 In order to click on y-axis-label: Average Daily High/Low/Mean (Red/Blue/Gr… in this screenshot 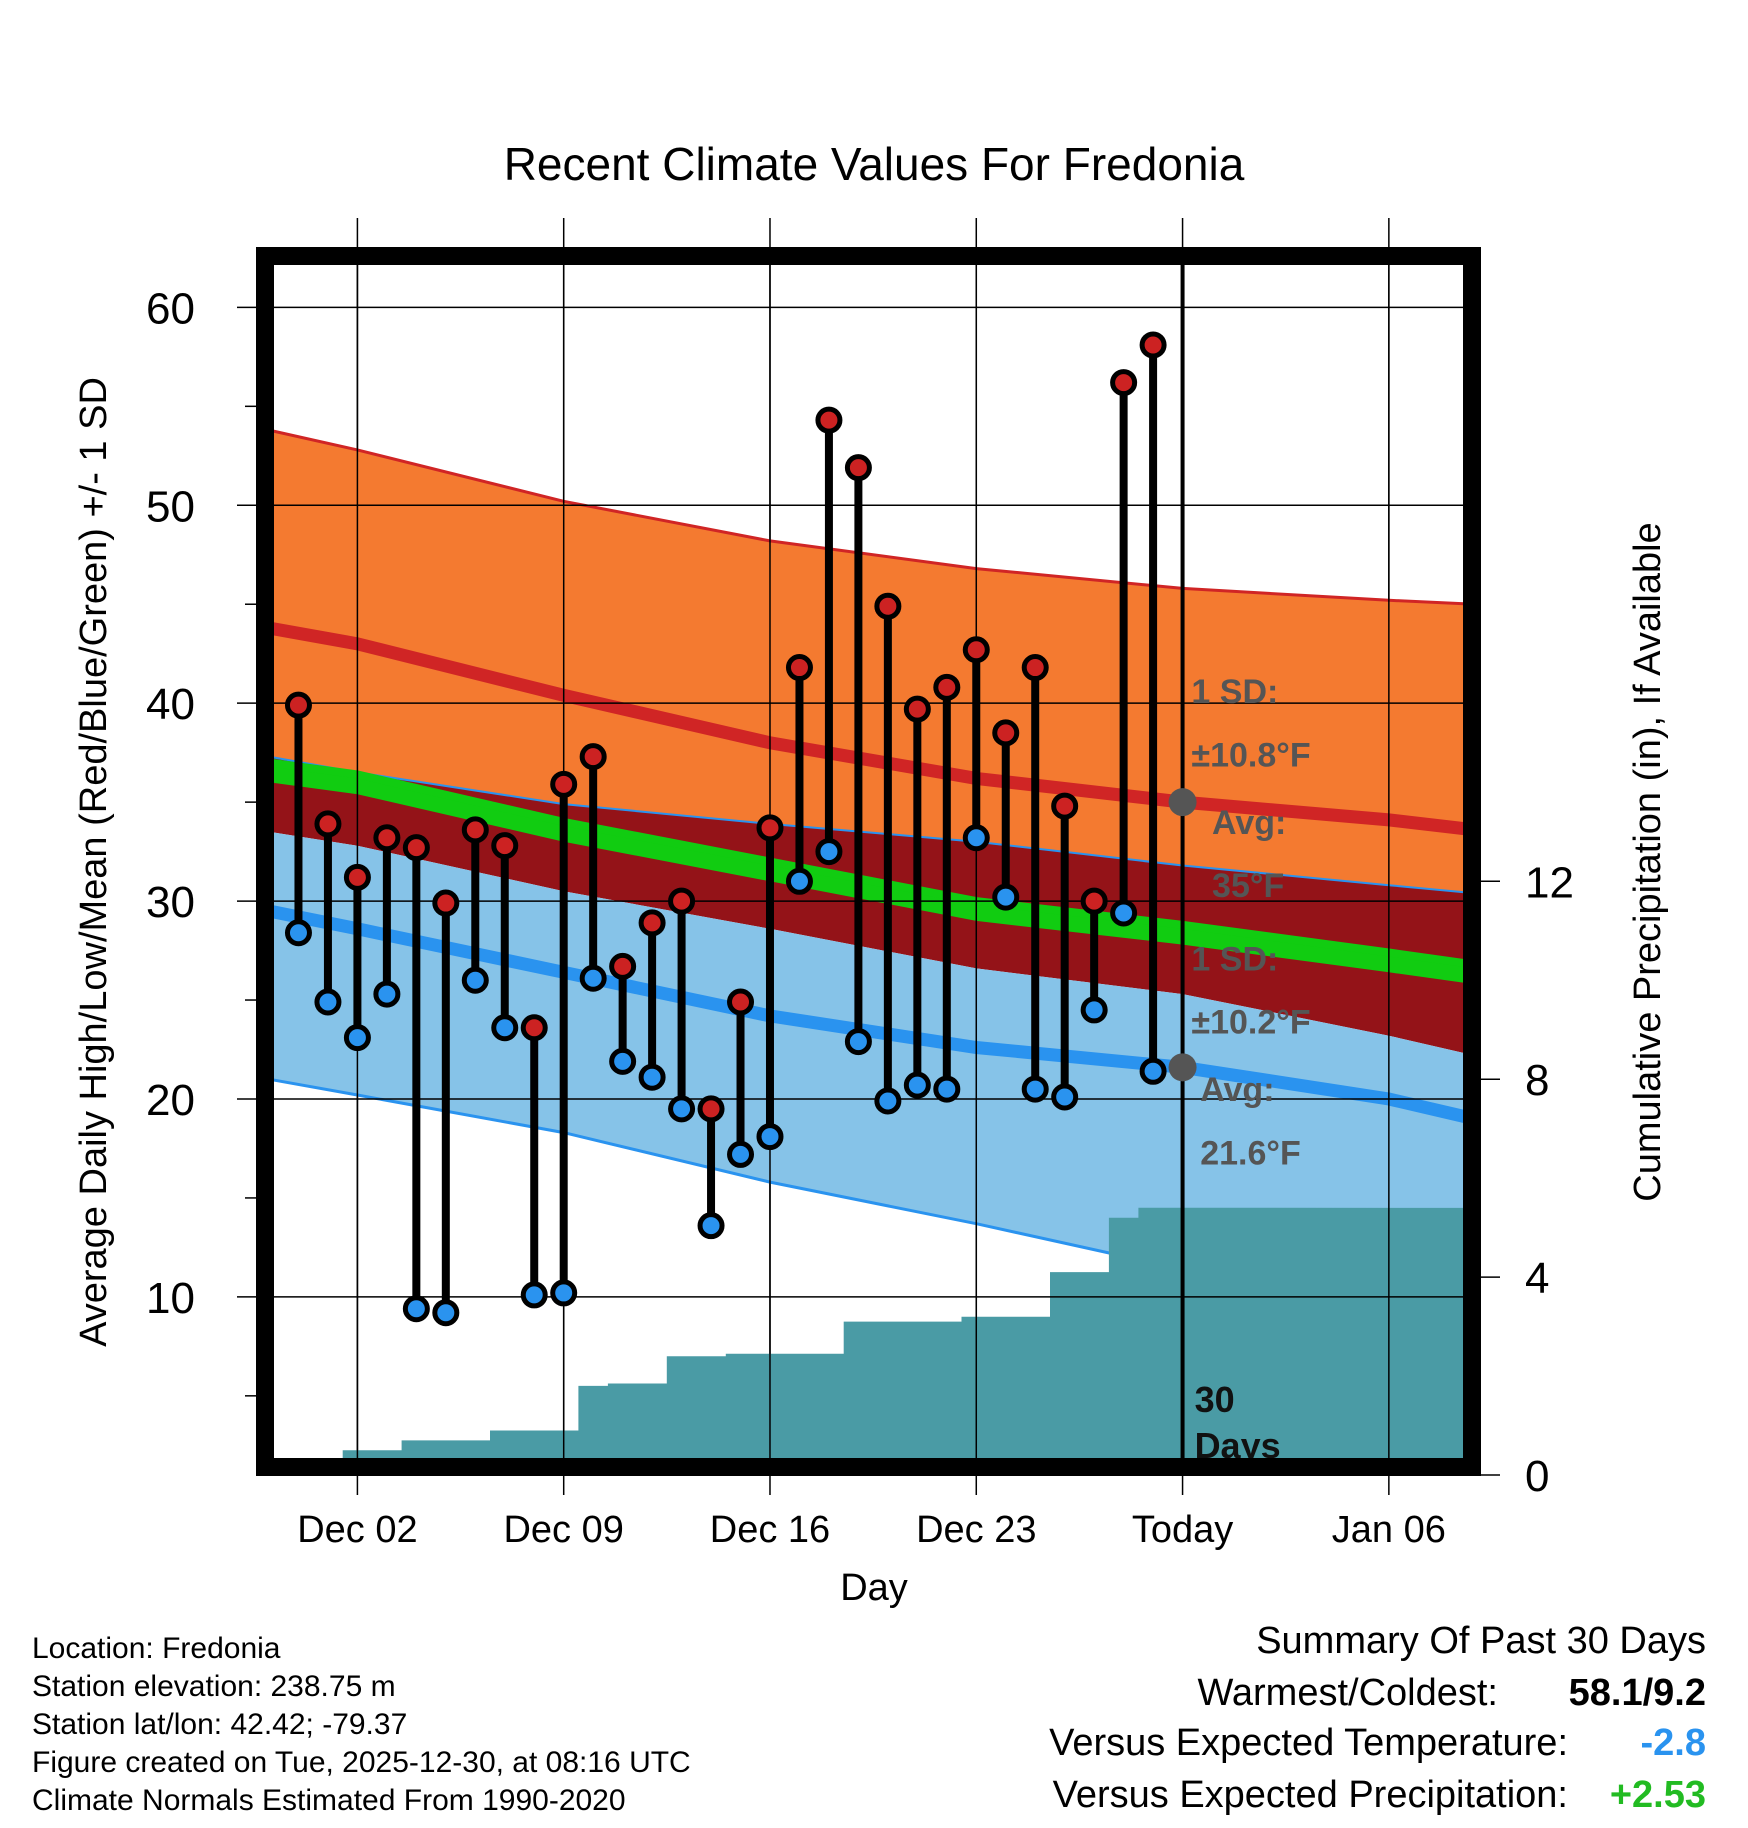, I will do `click(94, 862)`.